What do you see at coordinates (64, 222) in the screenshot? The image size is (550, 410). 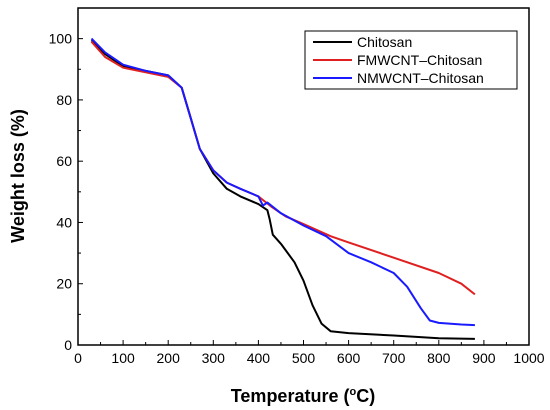 I see `y-tick-label: 40` at bounding box center [64, 222].